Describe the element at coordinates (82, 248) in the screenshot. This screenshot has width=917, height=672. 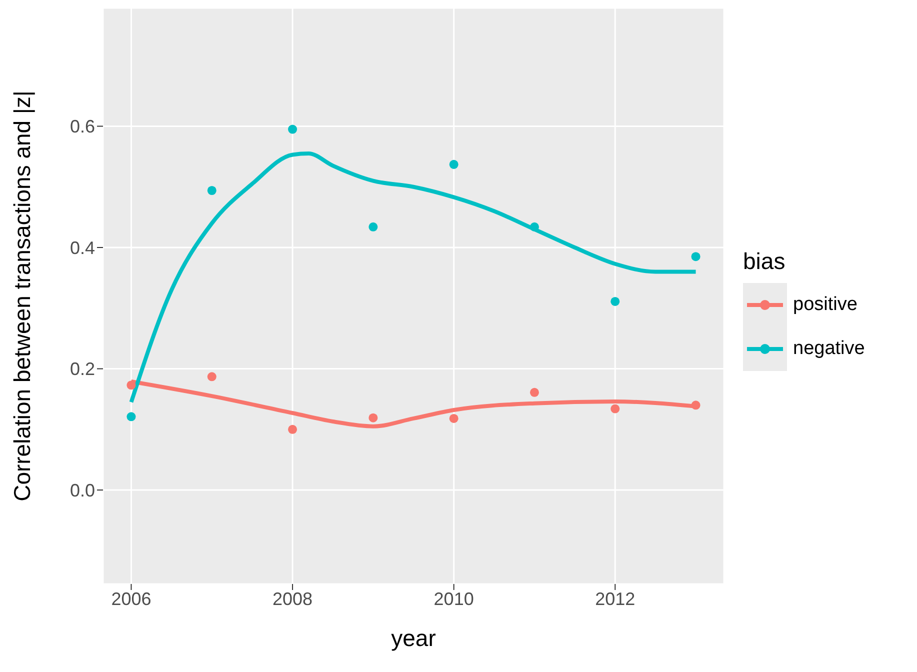
I see `y-tick-label: 0.4` at that location.